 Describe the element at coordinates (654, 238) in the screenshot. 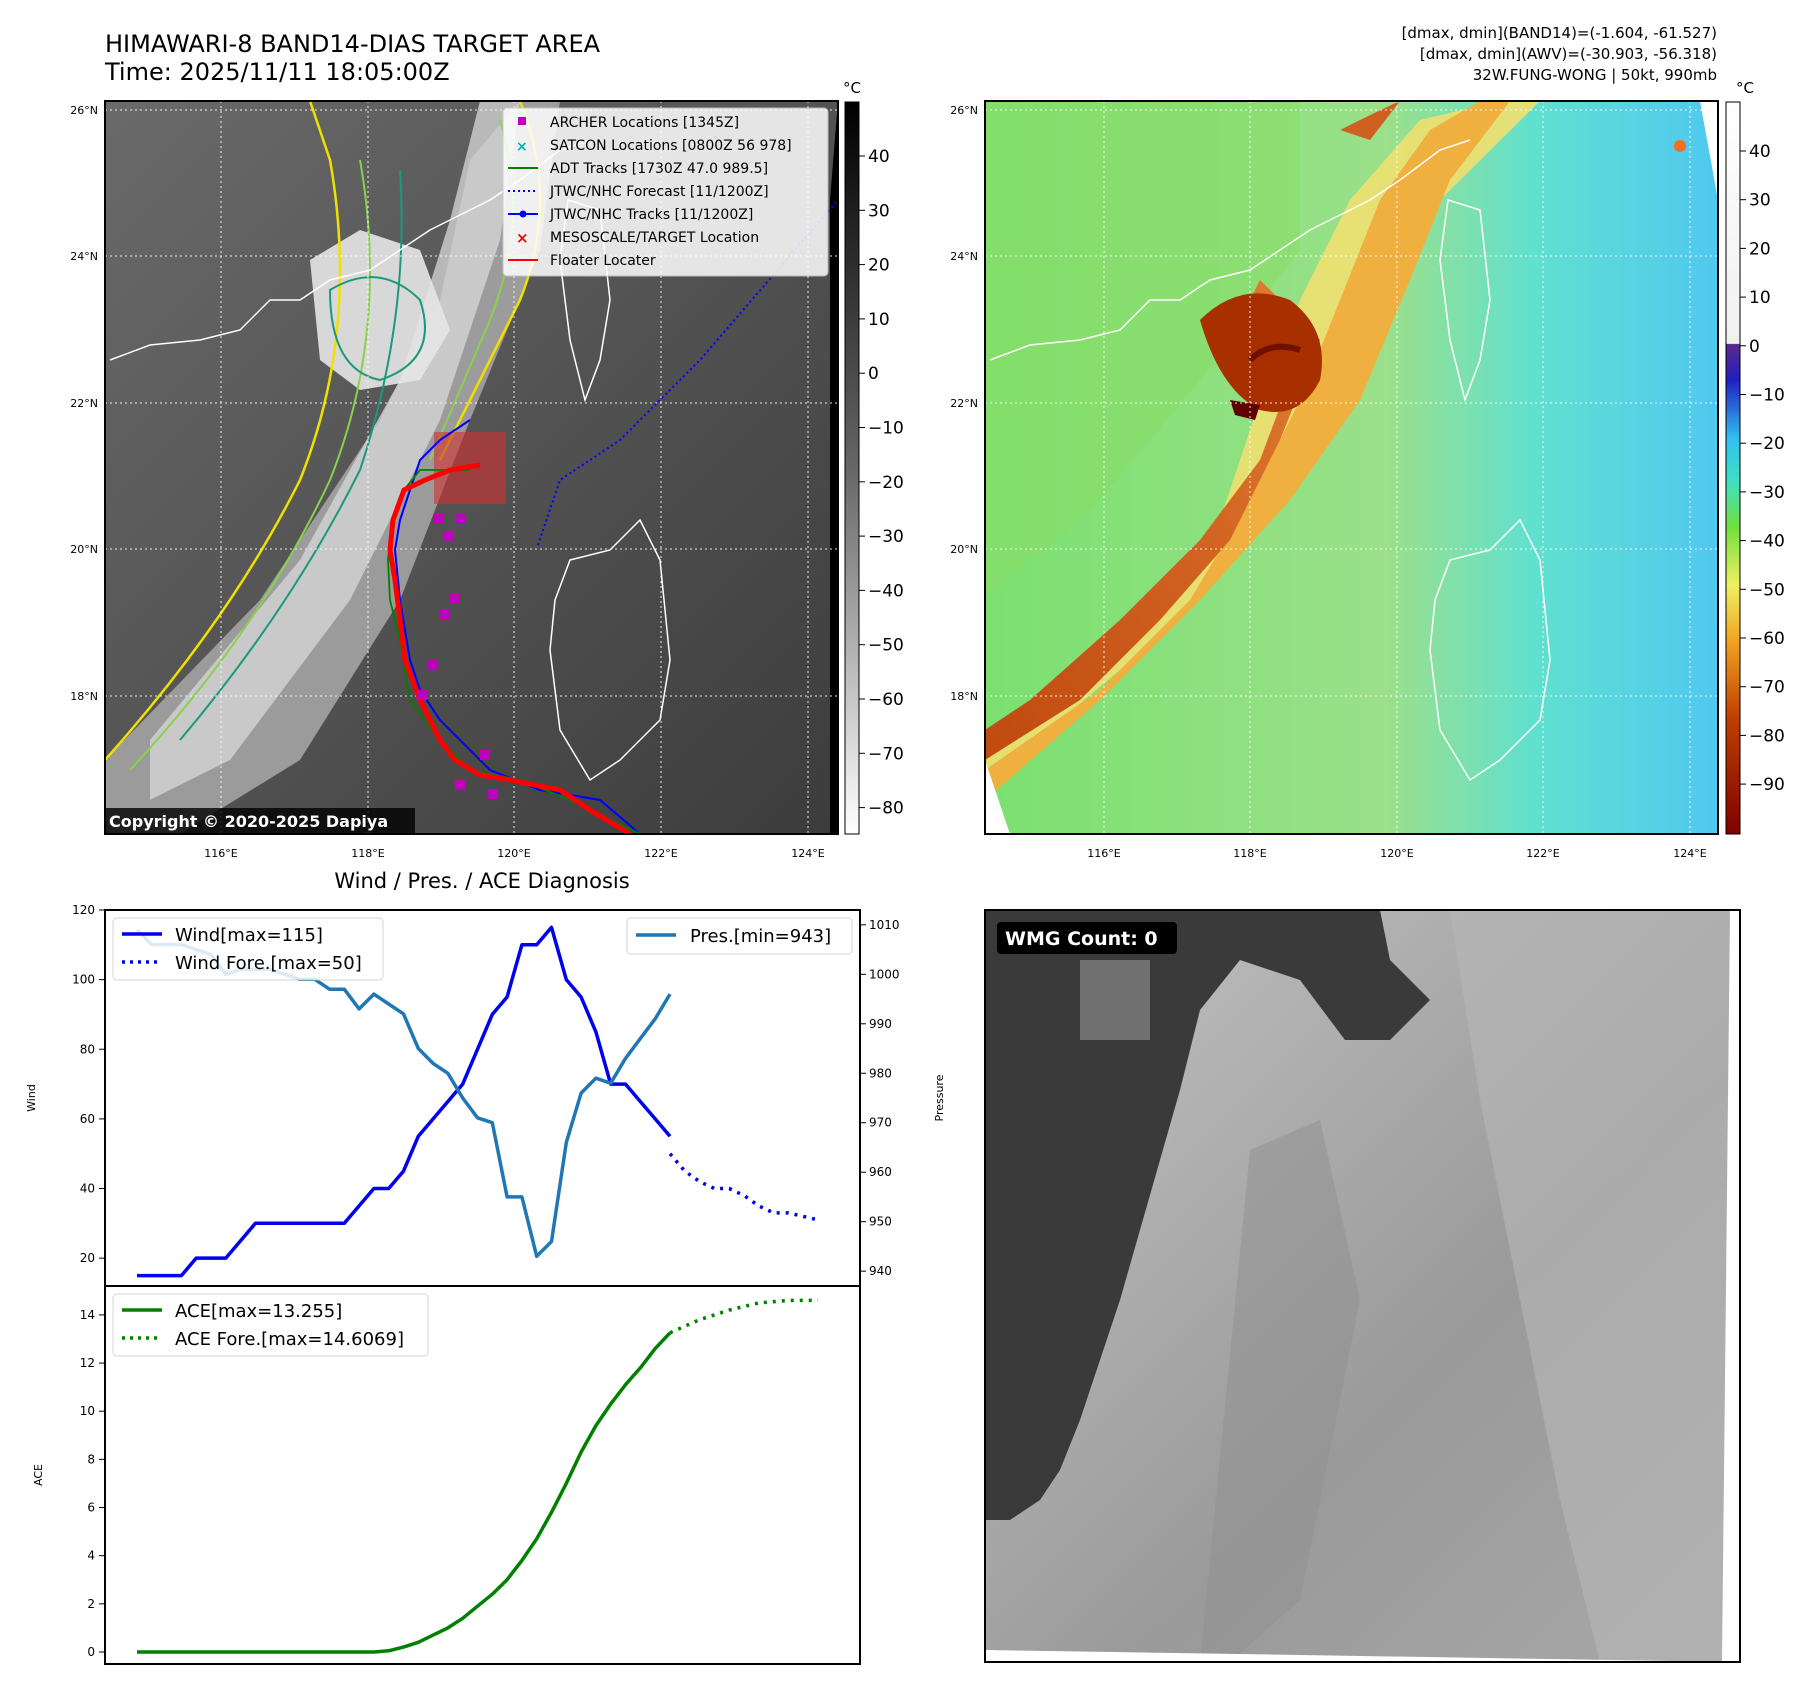

I see `legend-target: MESOSCALE/TARGET Location` at that location.